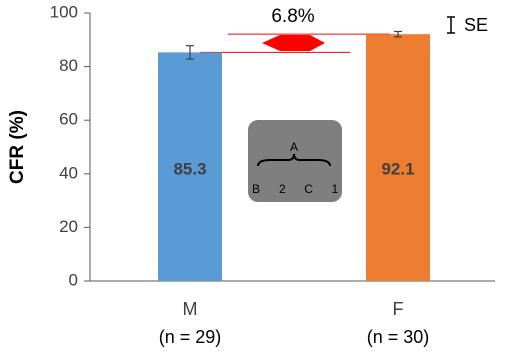 The height and width of the screenshot is (355, 507). Describe the element at coordinates (398, 309) in the screenshot. I see `x-tick-label: F` at that location.